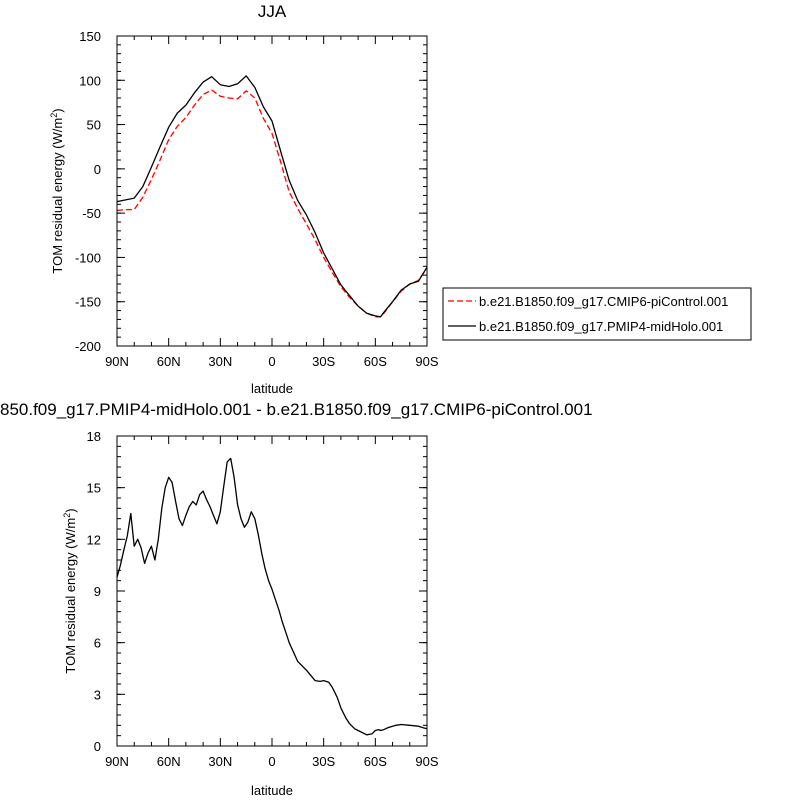 This screenshot has width=800, height=800. I want to click on top-ytick-label: 100, so click(90, 80).